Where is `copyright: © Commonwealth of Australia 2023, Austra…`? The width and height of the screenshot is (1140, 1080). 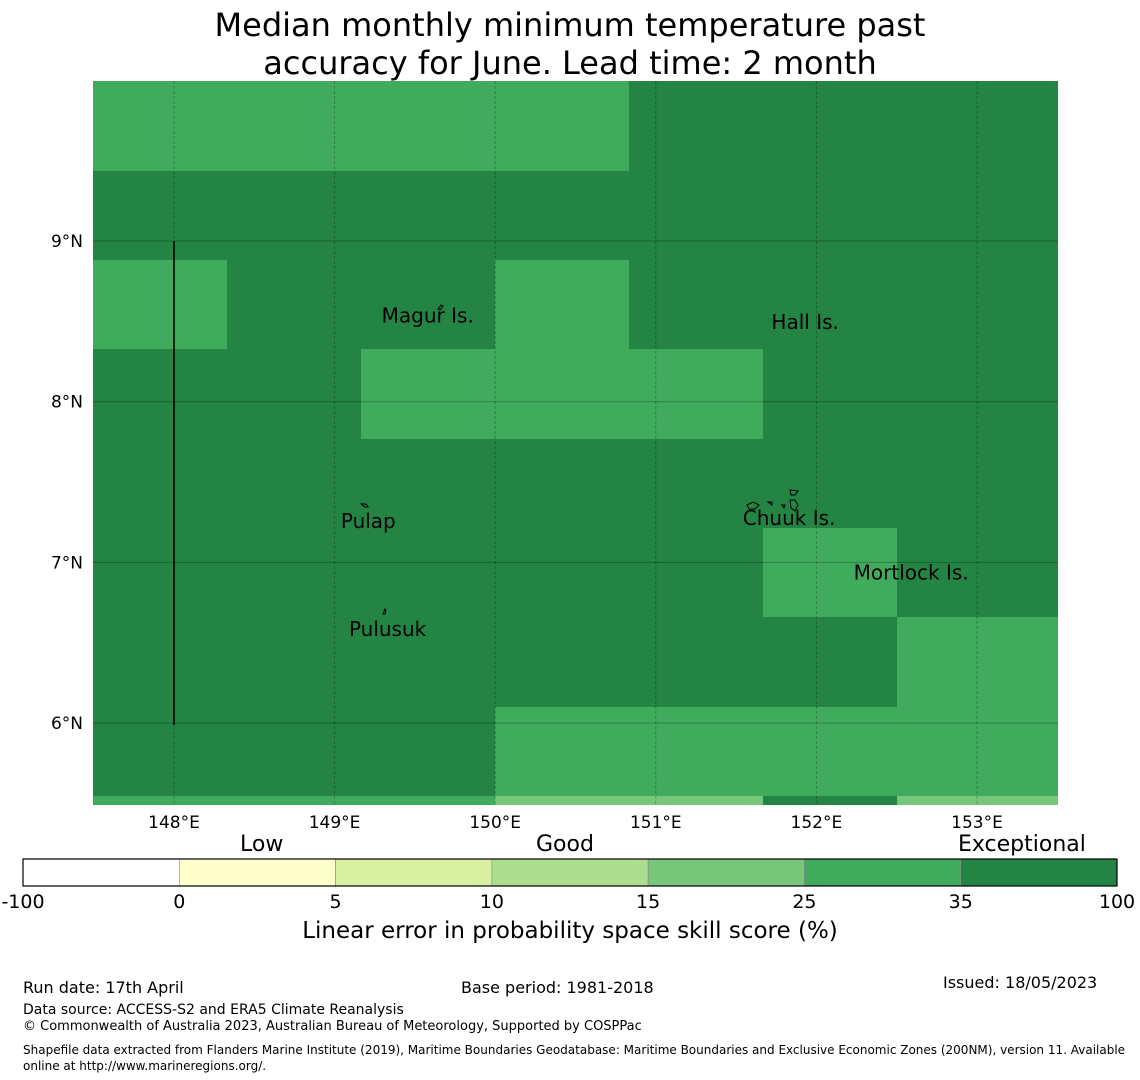 copyright: © Commonwealth of Australia 2023, Austra… is located at coordinates (332, 1026).